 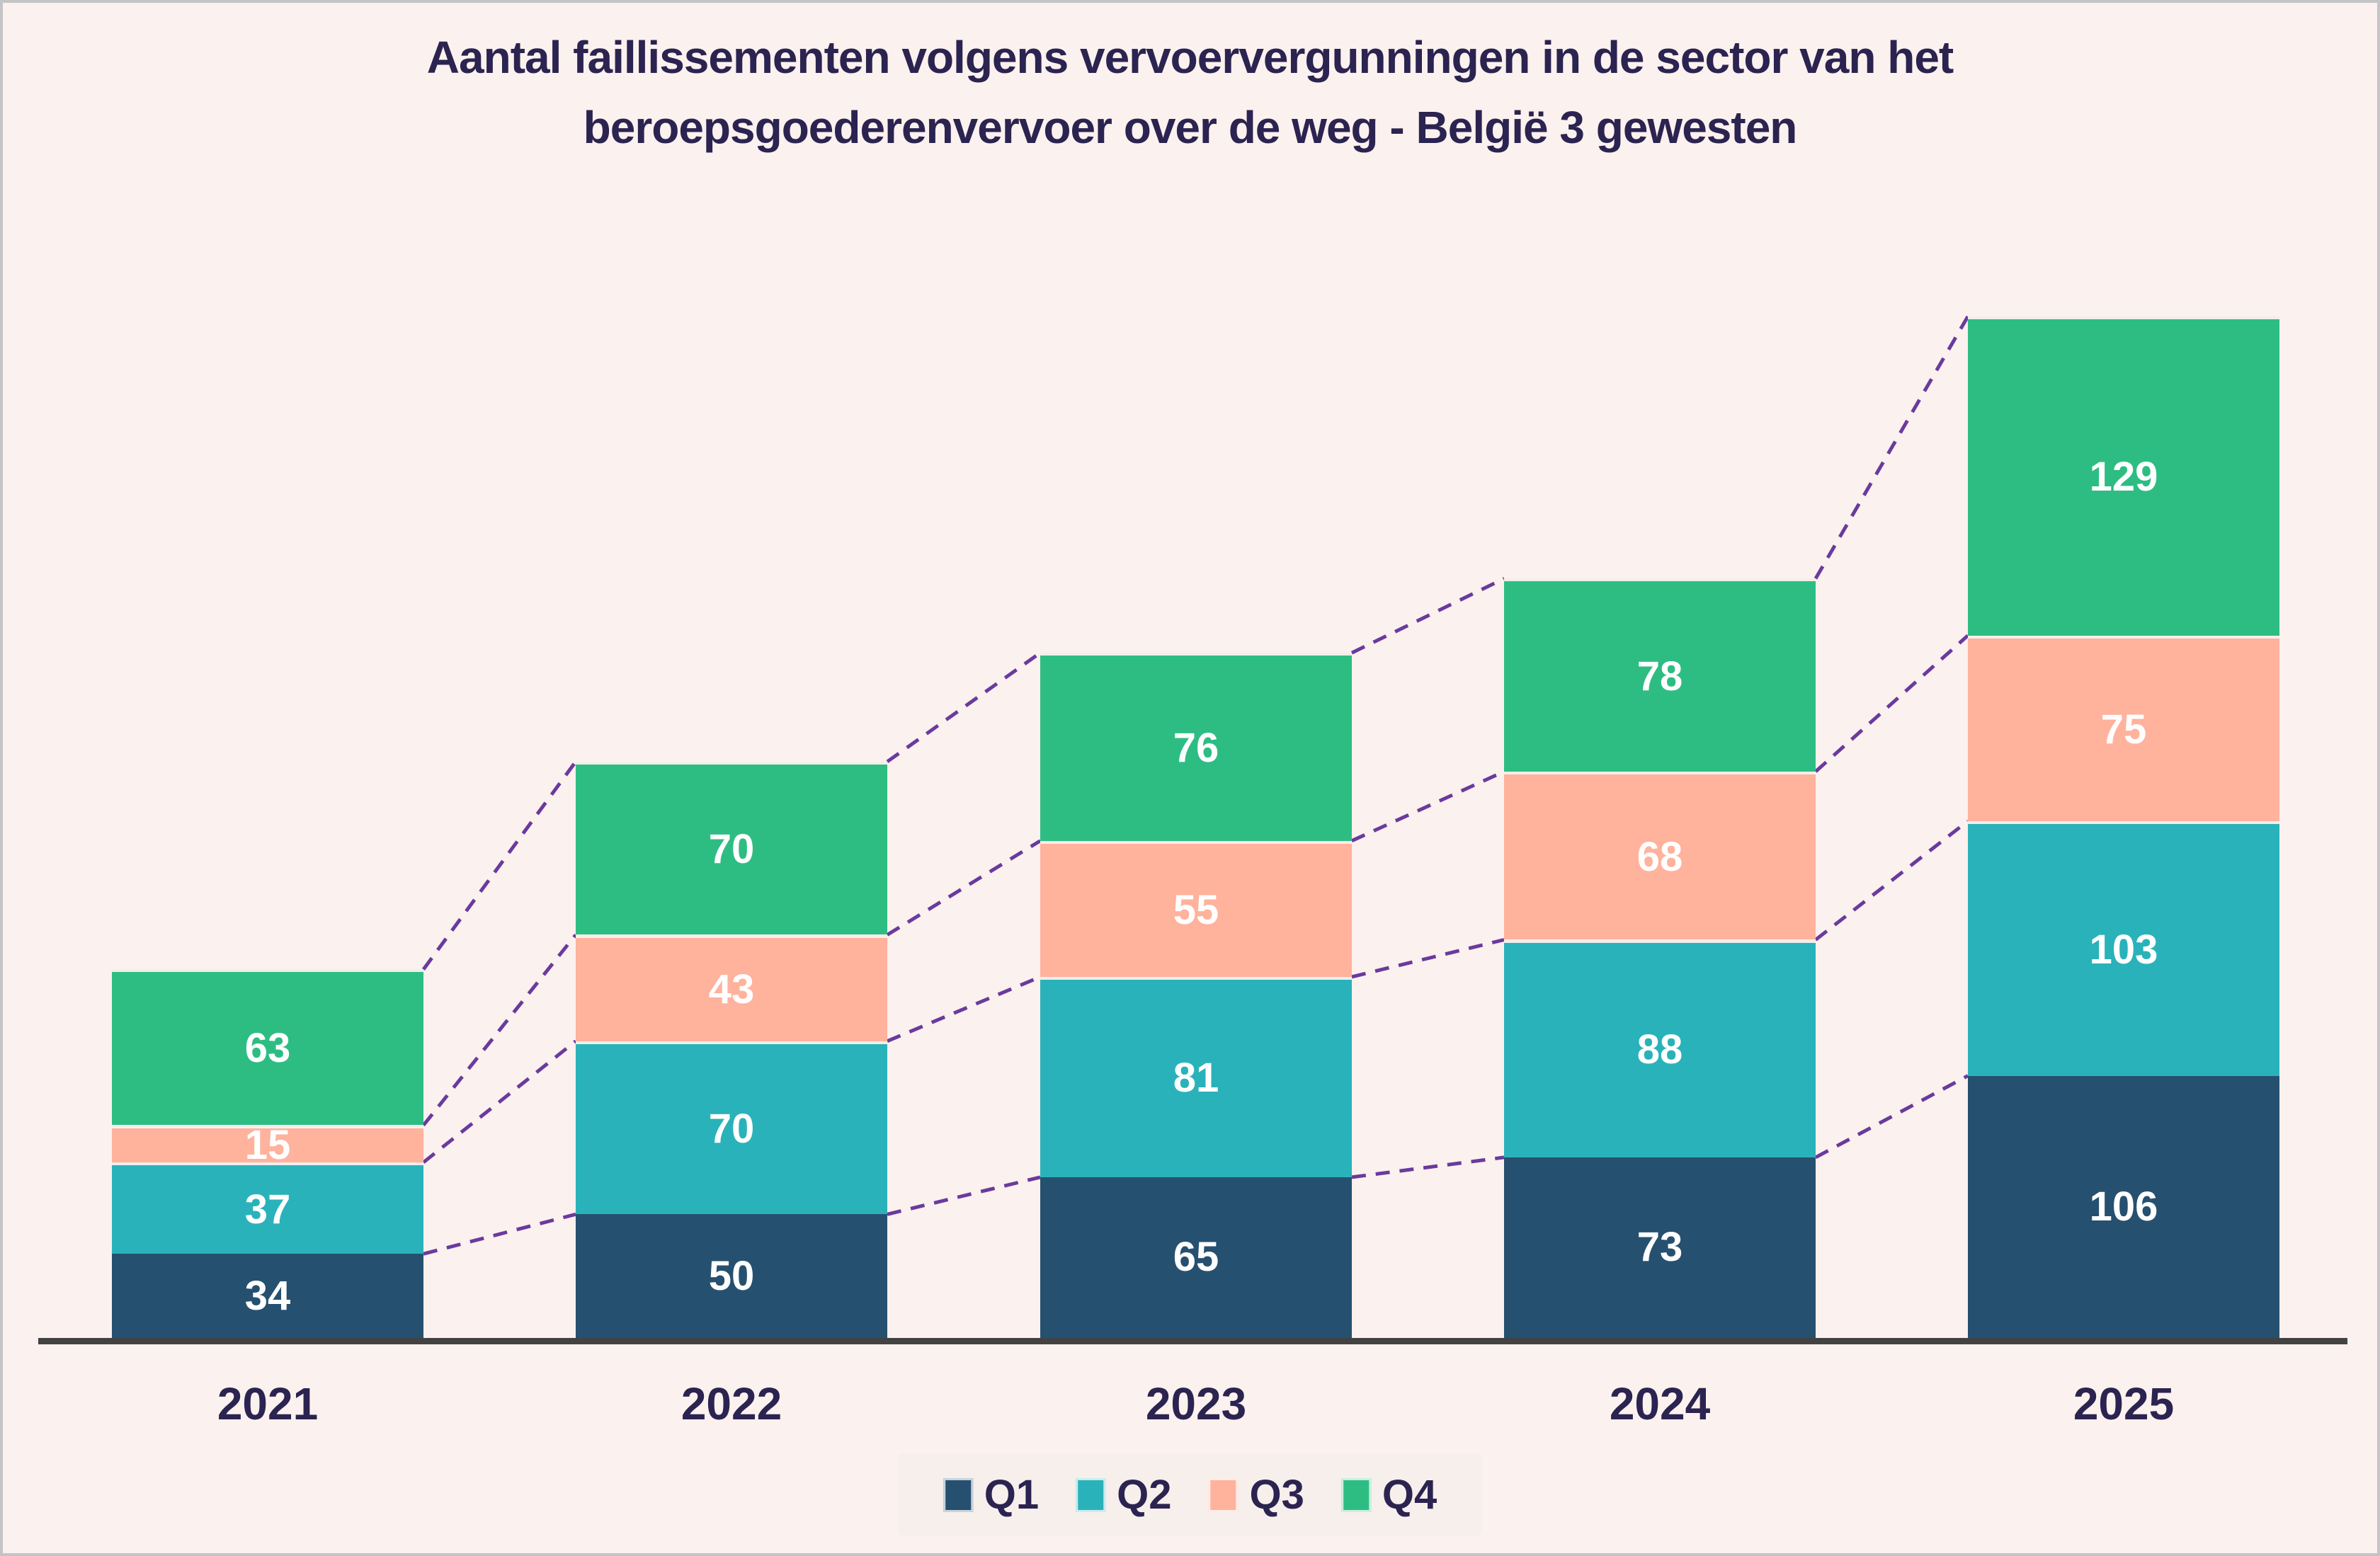 I want to click on bar-segment-2021-q1: 34, so click(x=267, y=1296).